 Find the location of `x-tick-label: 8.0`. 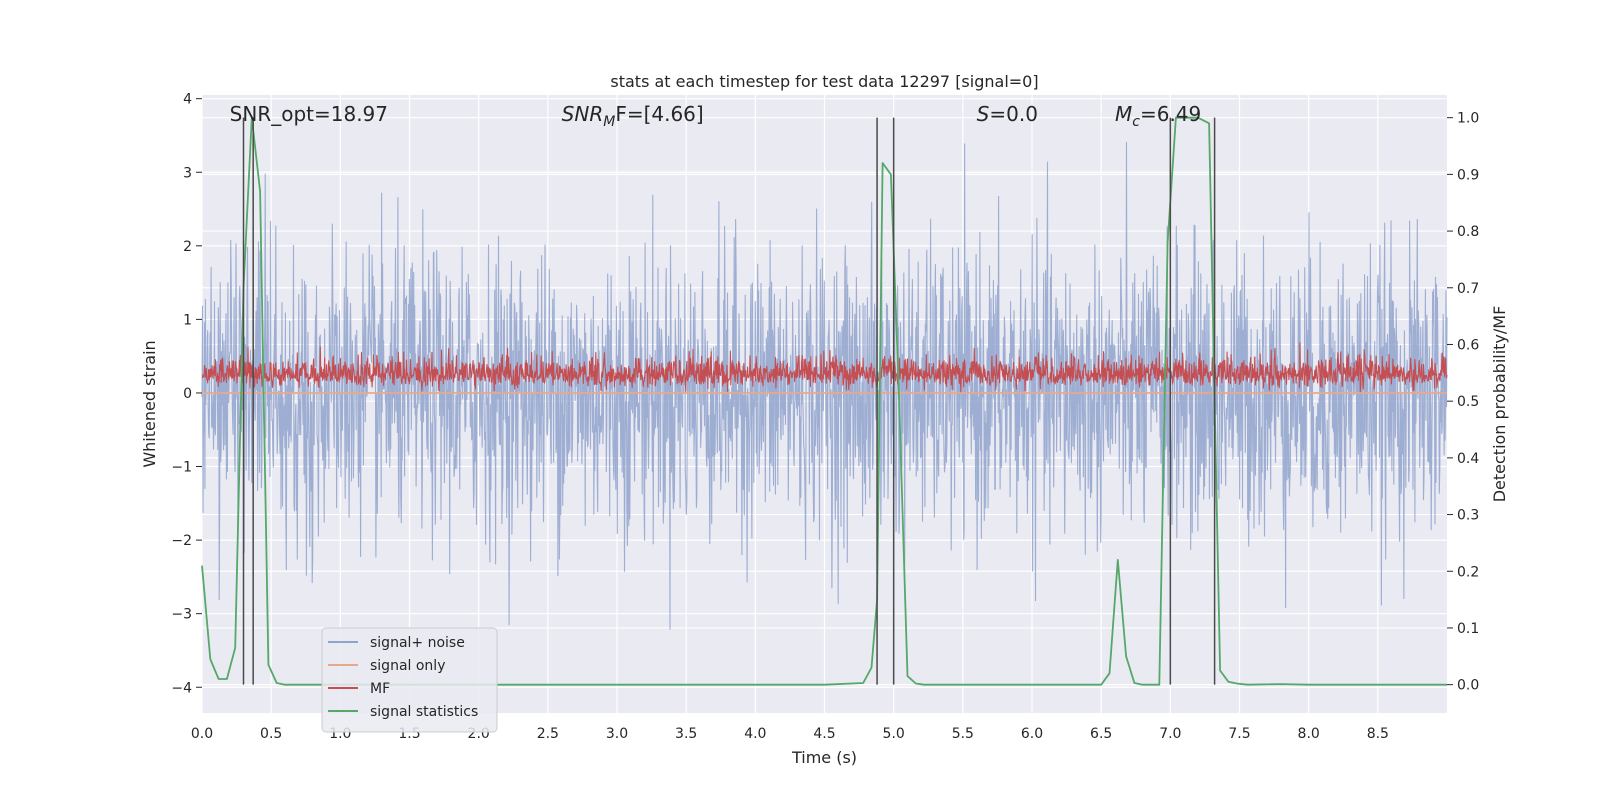

x-tick-label: 8.0 is located at coordinates (1309, 734).